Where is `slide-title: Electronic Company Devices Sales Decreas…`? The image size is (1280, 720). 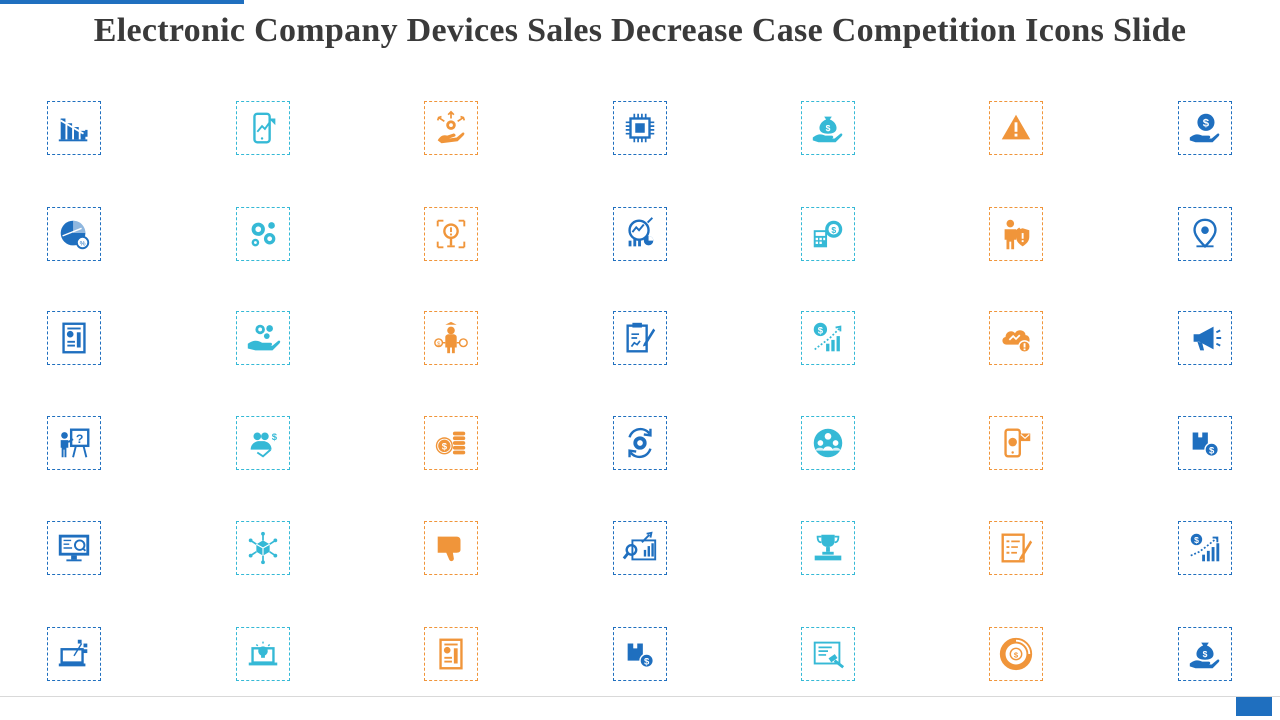
slide-title: Electronic Company Devices Sales Decreas… is located at coordinates (640, 30).